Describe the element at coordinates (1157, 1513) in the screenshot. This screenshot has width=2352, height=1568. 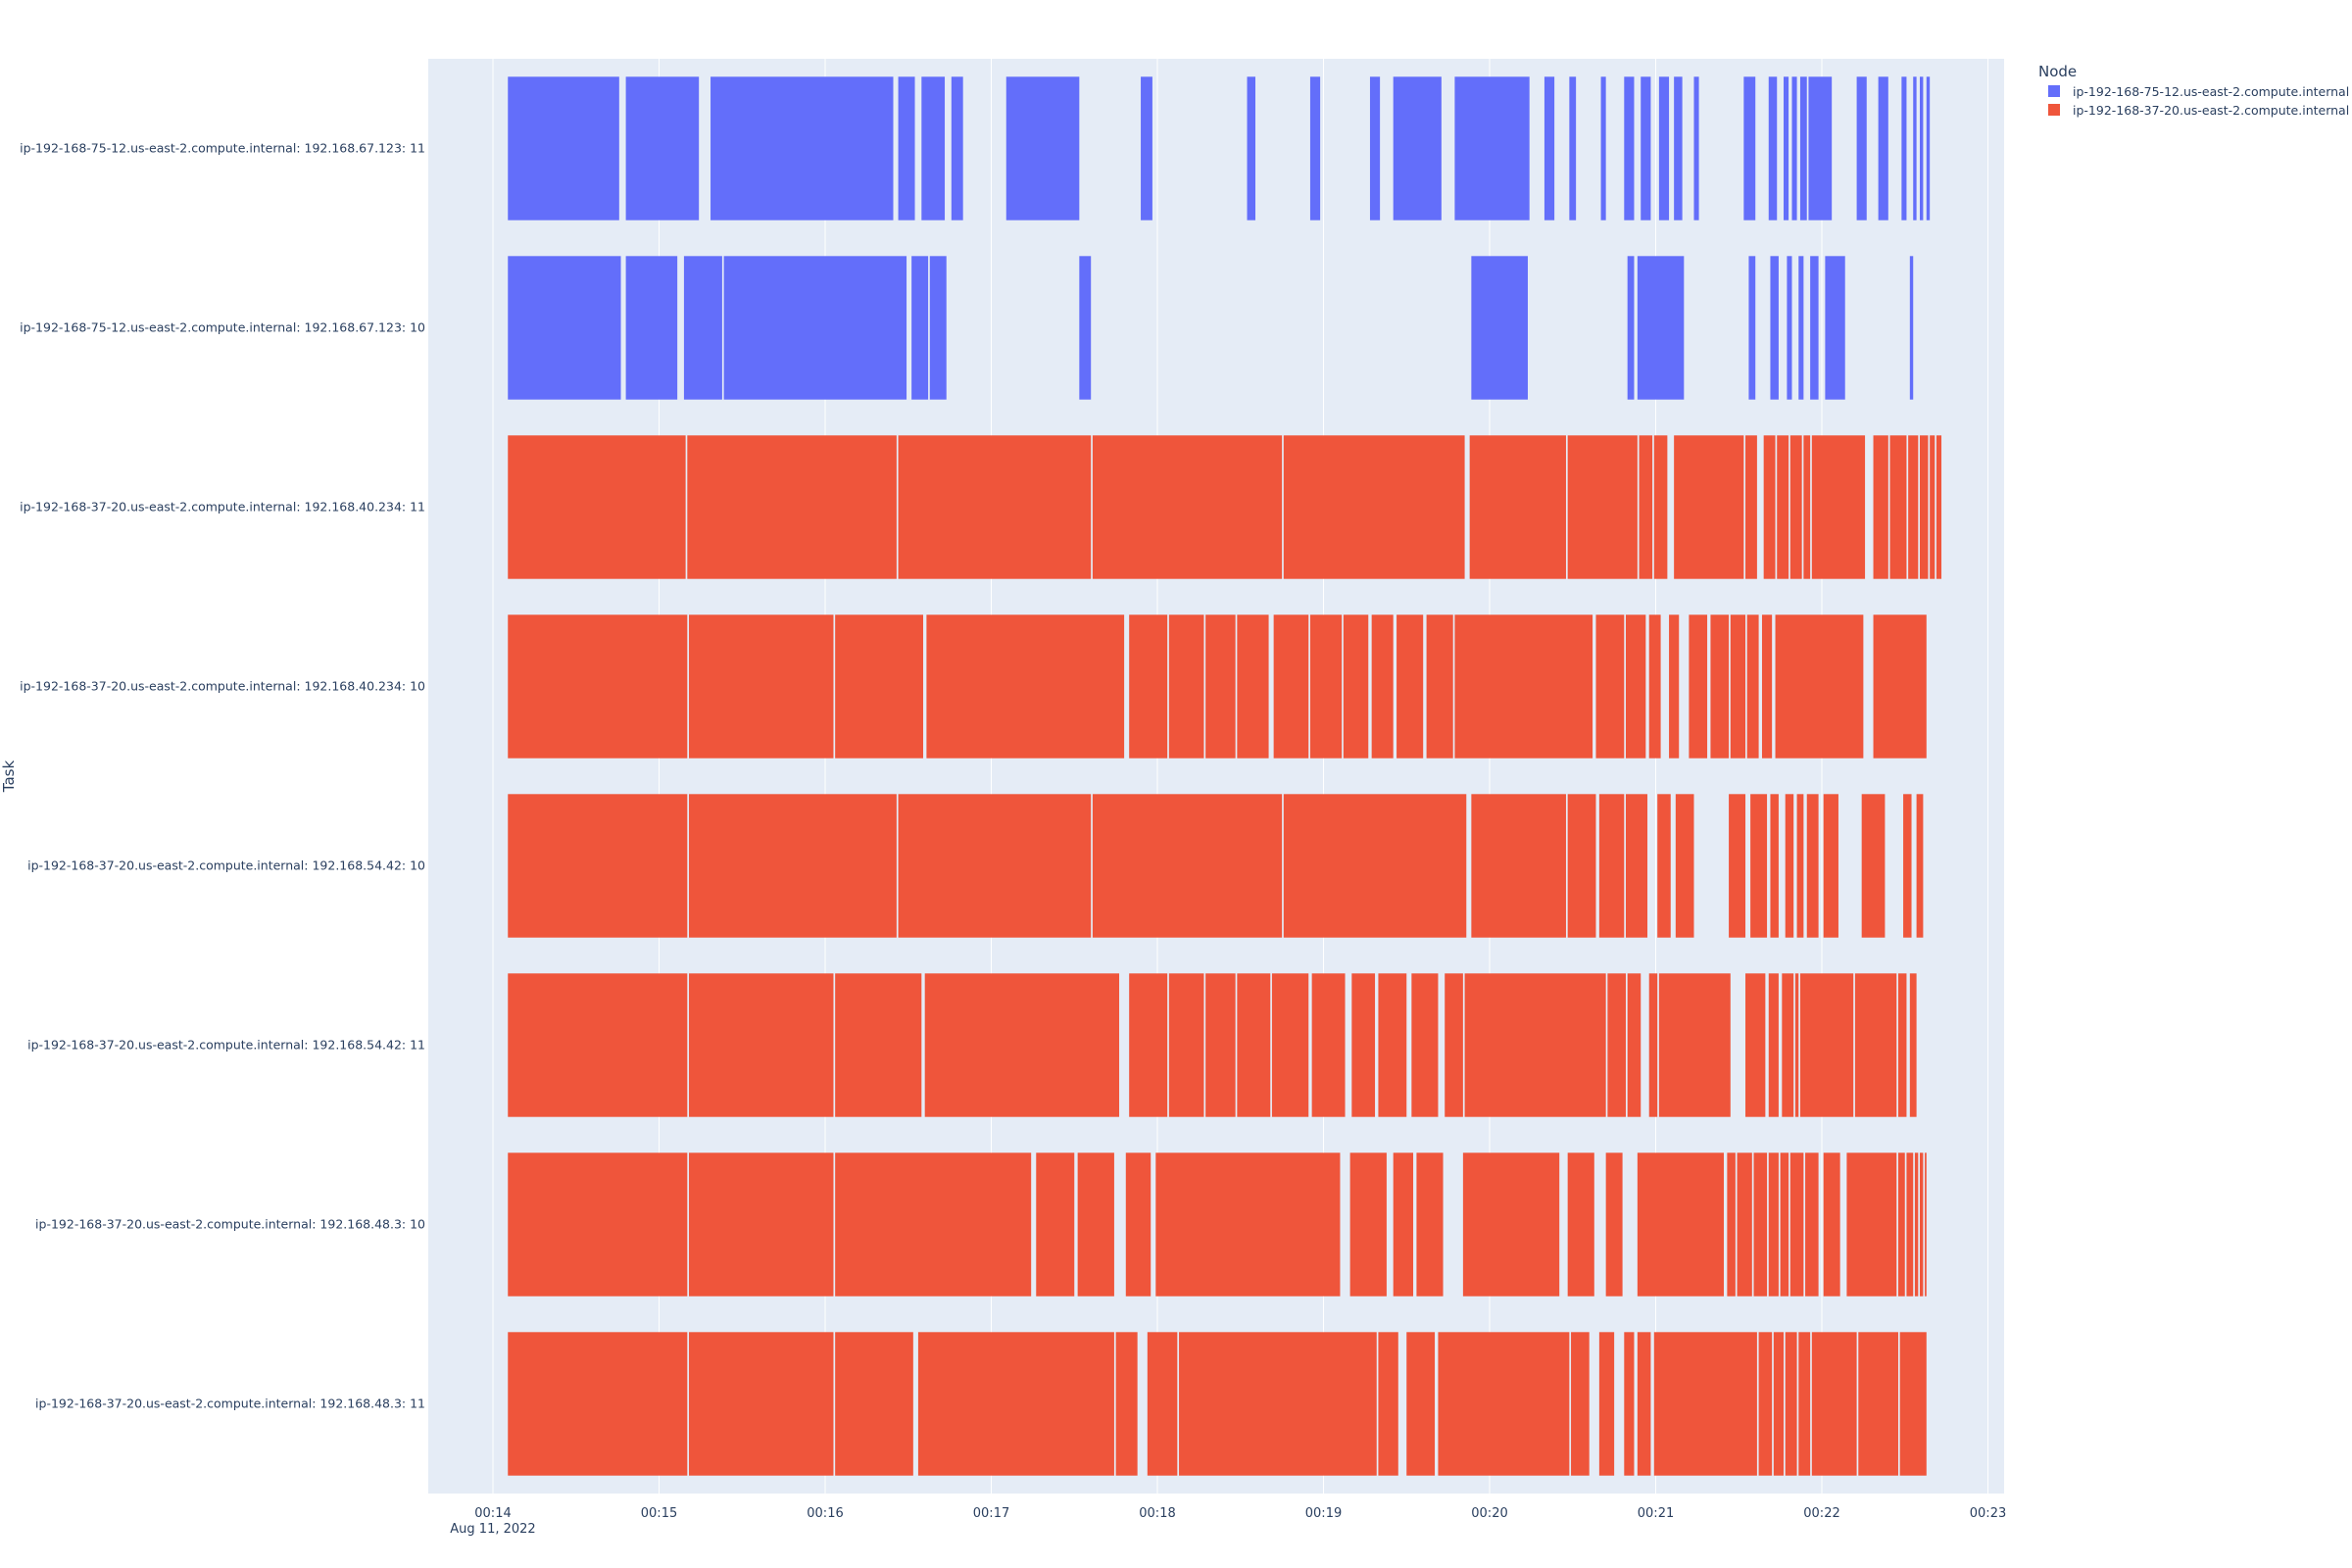
I see `x-tick-label: 00:18` at that location.